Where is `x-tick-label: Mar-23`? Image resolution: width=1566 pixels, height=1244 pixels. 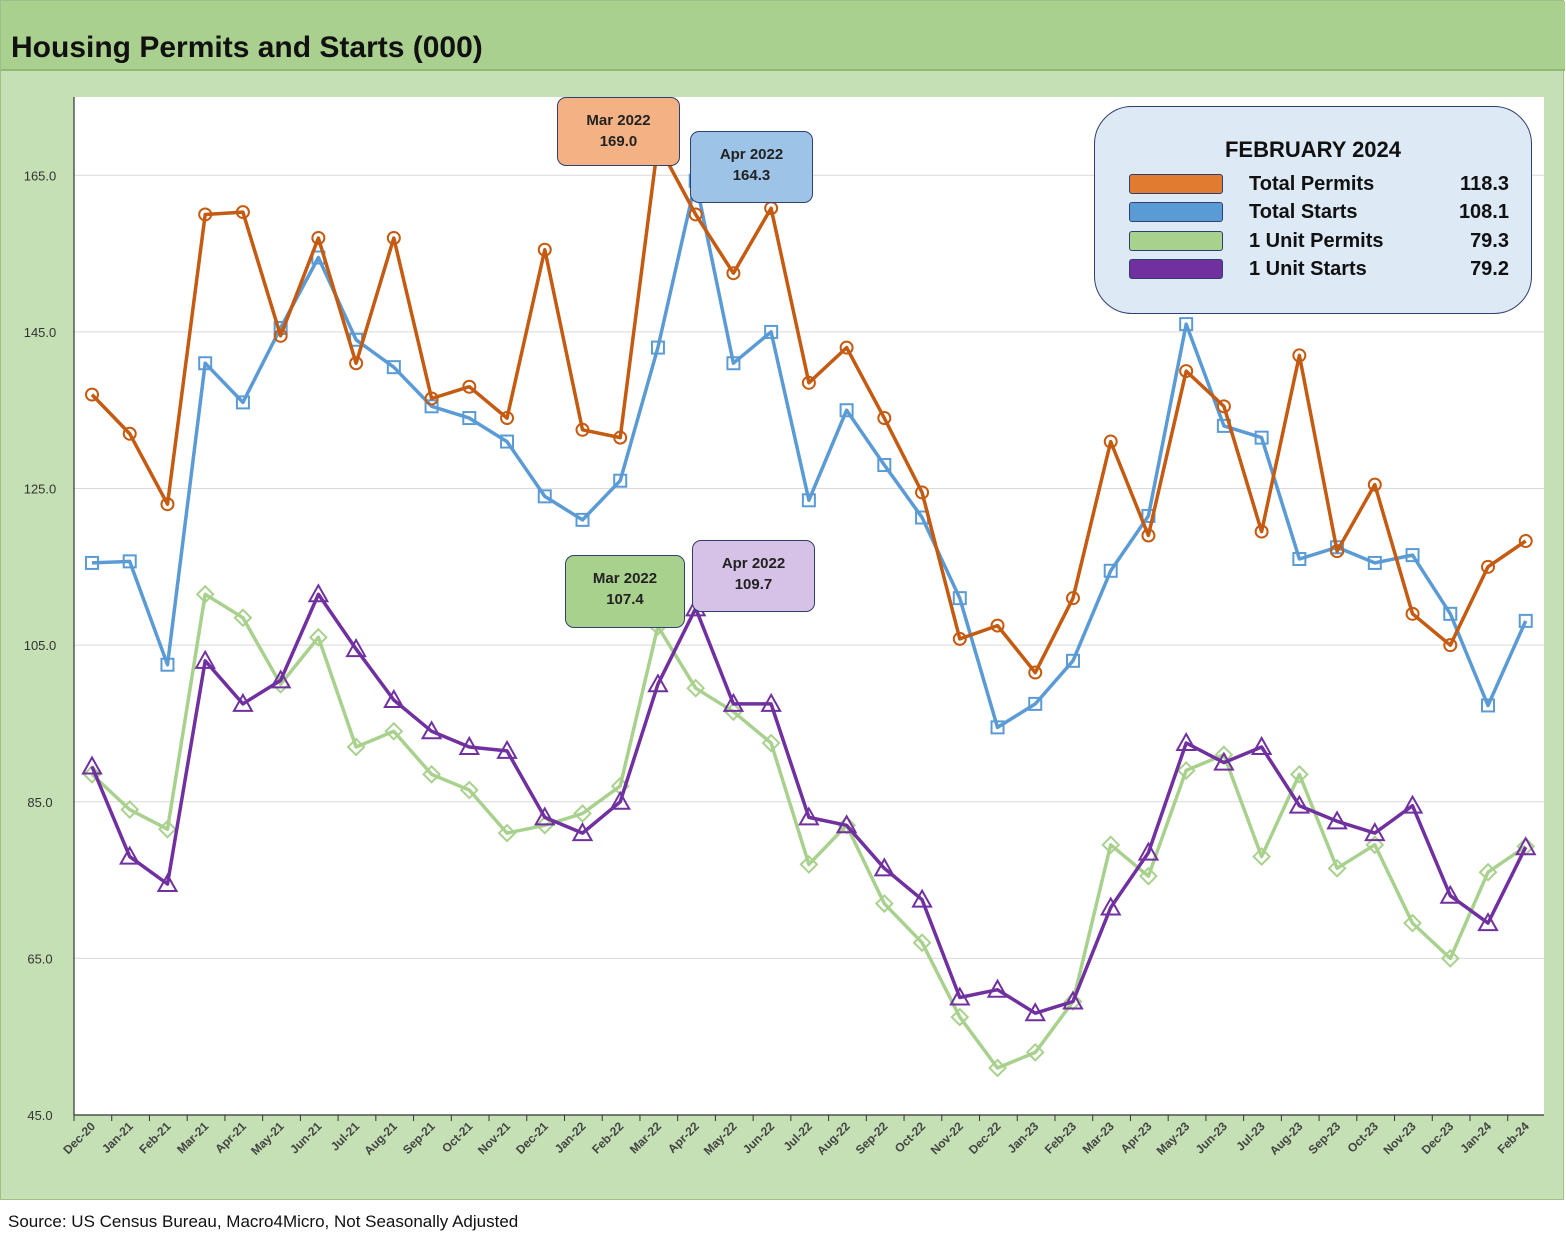
x-tick-label: Mar-23 is located at coordinates (1098, 1137).